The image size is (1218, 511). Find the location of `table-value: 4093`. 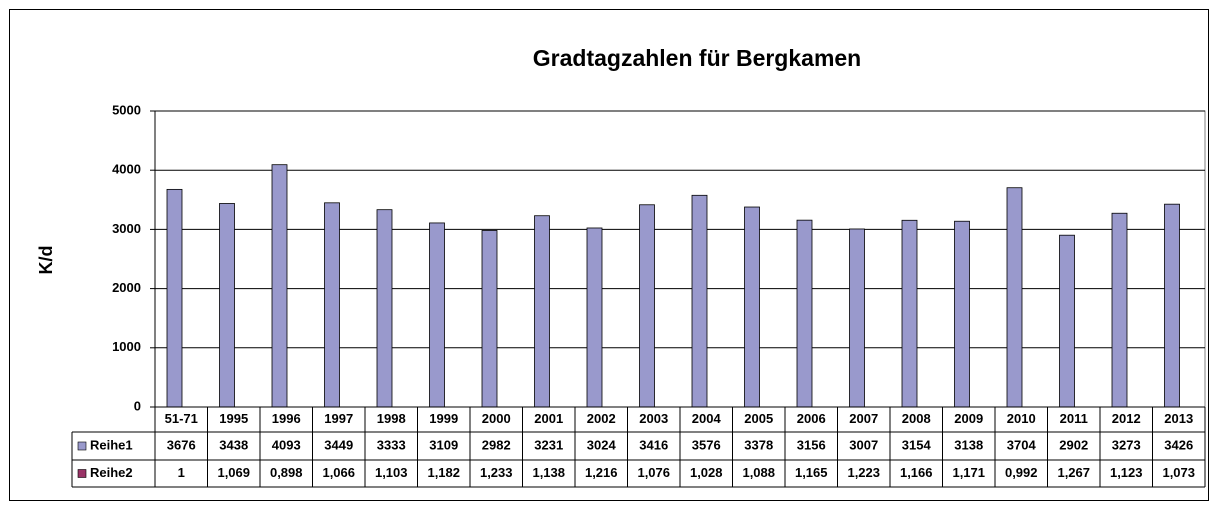

table-value: 4093 is located at coordinates (286, 444).